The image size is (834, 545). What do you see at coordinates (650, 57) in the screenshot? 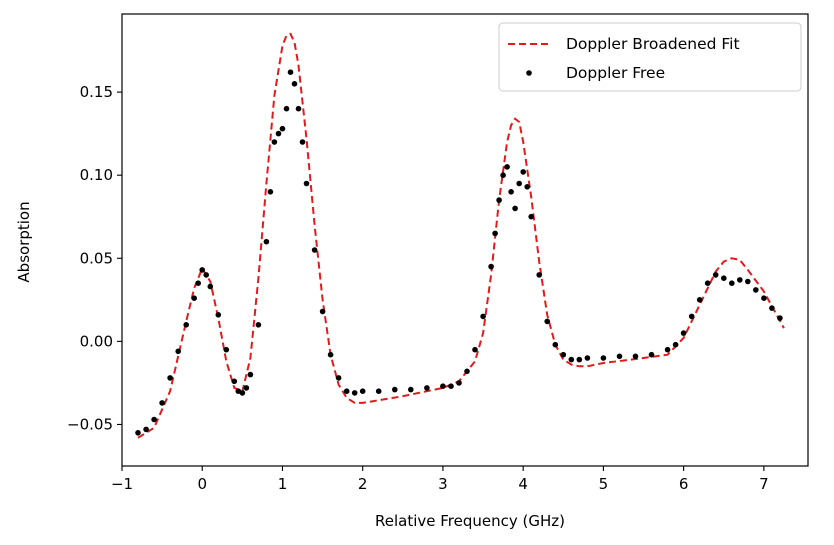
I see `legend: Doppler Broadened Fit Doppler Free` at bounding box center [650, 57].